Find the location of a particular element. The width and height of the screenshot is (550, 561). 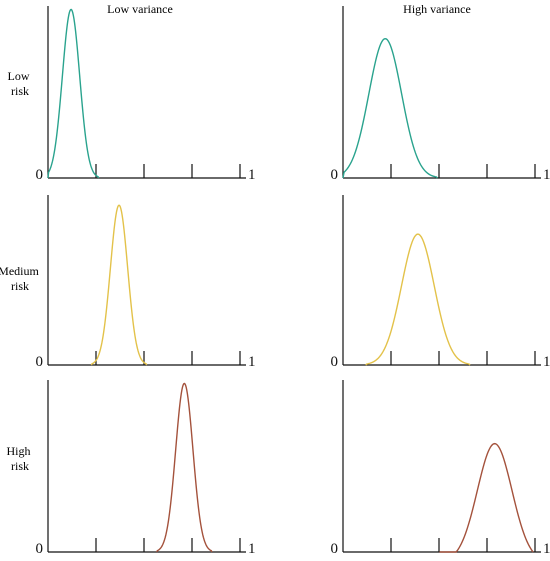

tick-label-end-r1c0: 1 is located at coordinates (252, 362).